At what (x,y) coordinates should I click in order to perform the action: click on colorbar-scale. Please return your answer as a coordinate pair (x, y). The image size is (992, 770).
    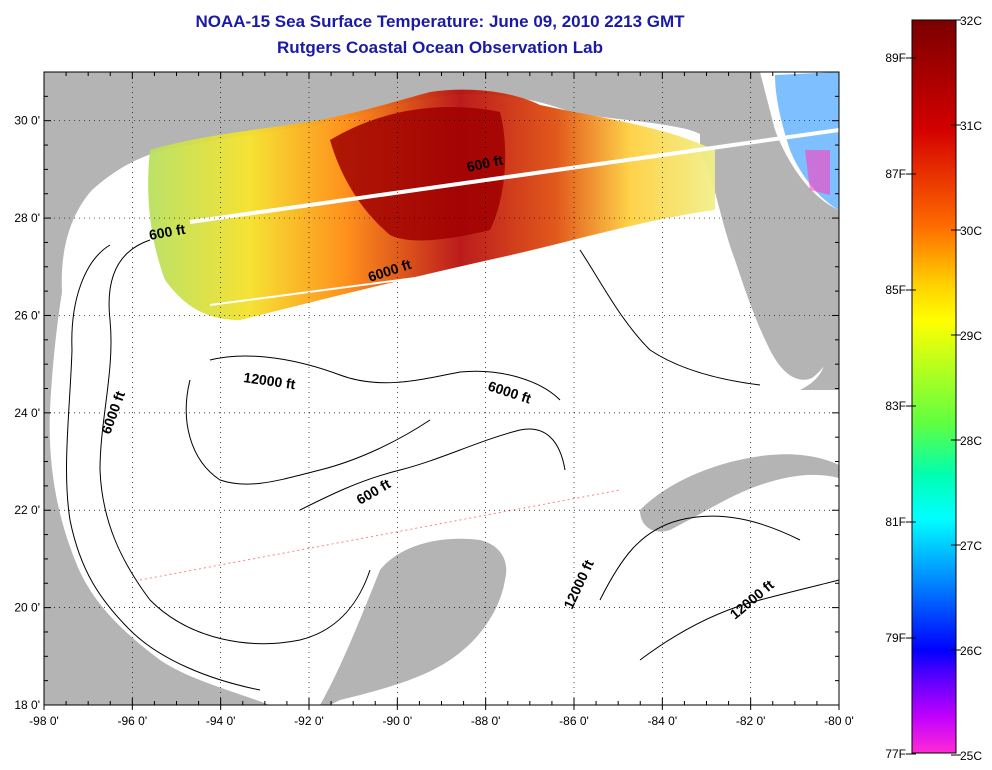
    Looking at the image, I should click on (934, 386).